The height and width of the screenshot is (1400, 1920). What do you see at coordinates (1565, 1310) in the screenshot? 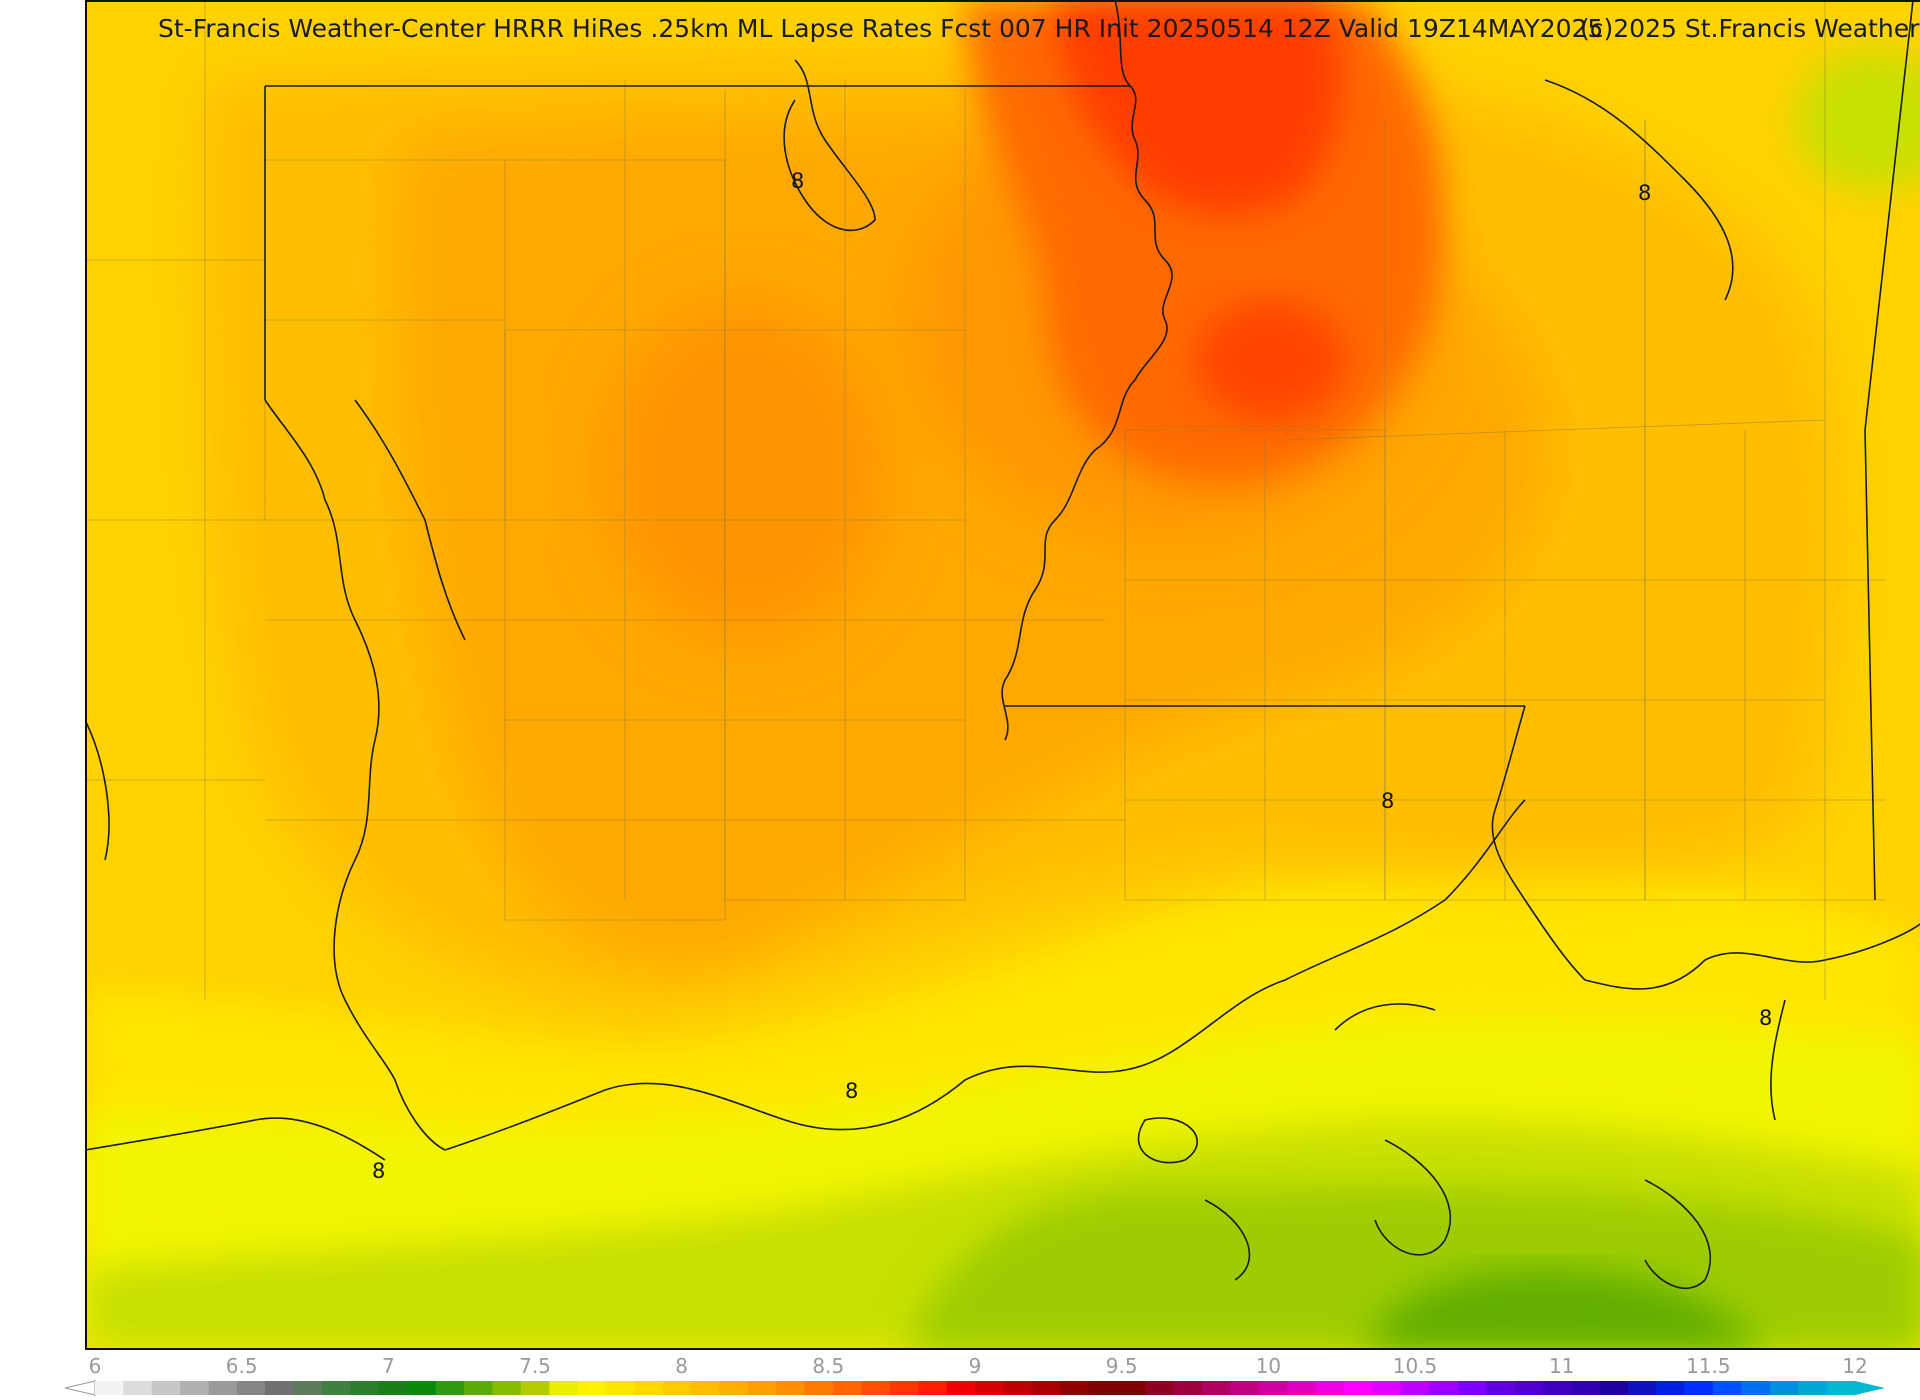
I see `dark-green-patch` at bounding box center [1565, 1310].